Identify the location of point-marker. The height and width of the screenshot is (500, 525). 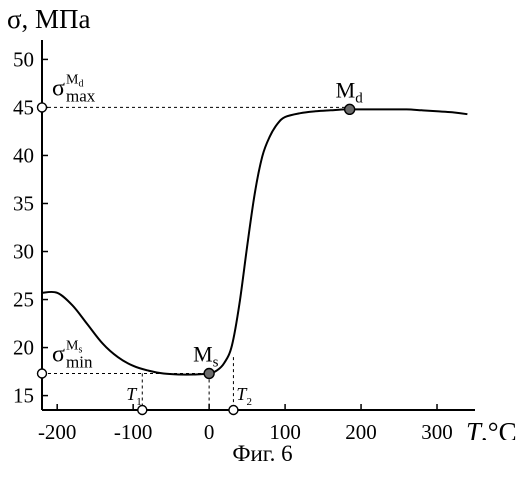
(350, 109).